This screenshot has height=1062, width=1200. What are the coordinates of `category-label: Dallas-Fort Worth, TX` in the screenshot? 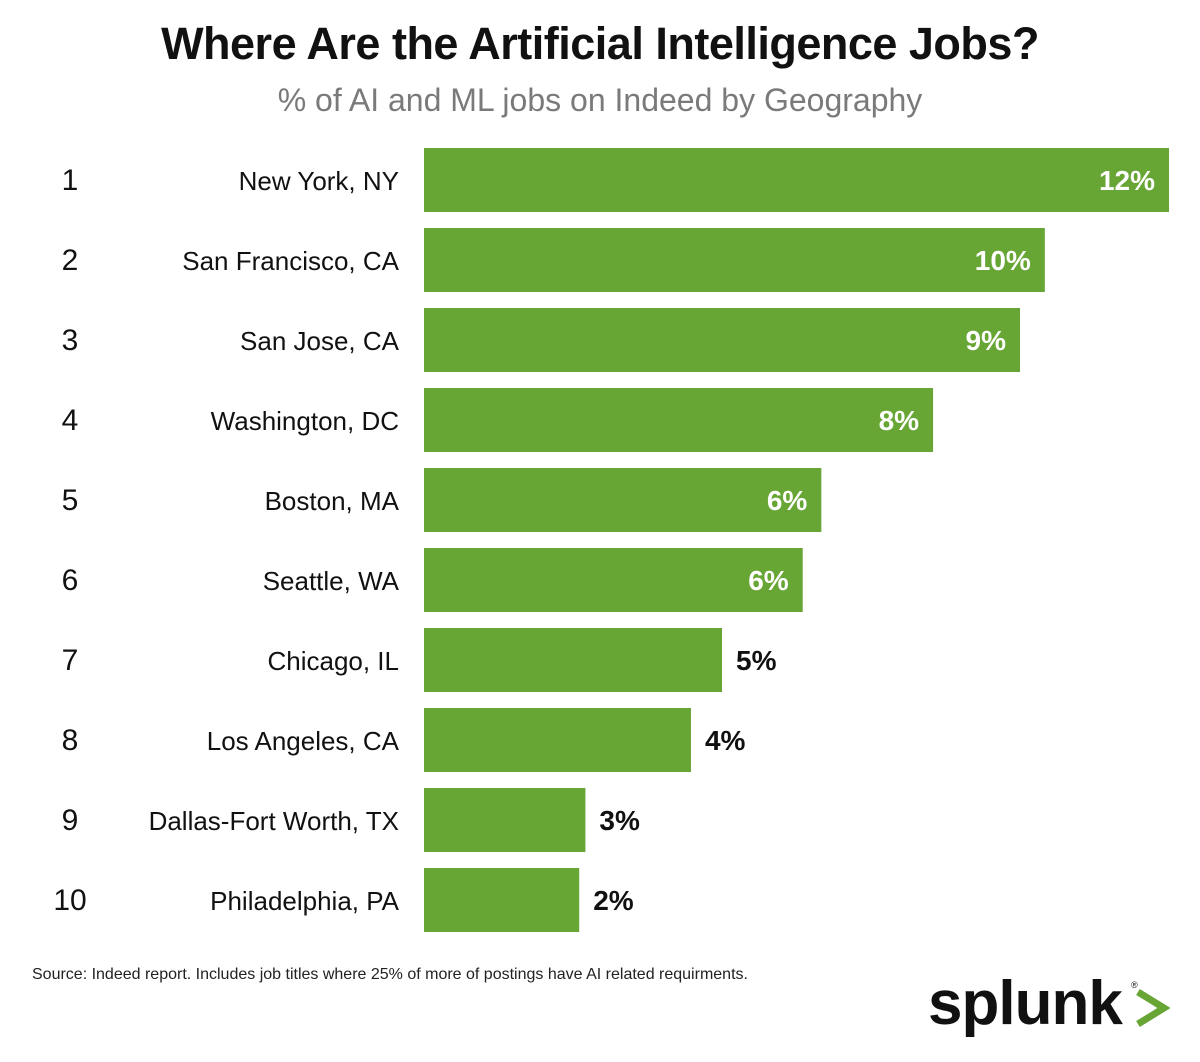 It's located at (274, 821).